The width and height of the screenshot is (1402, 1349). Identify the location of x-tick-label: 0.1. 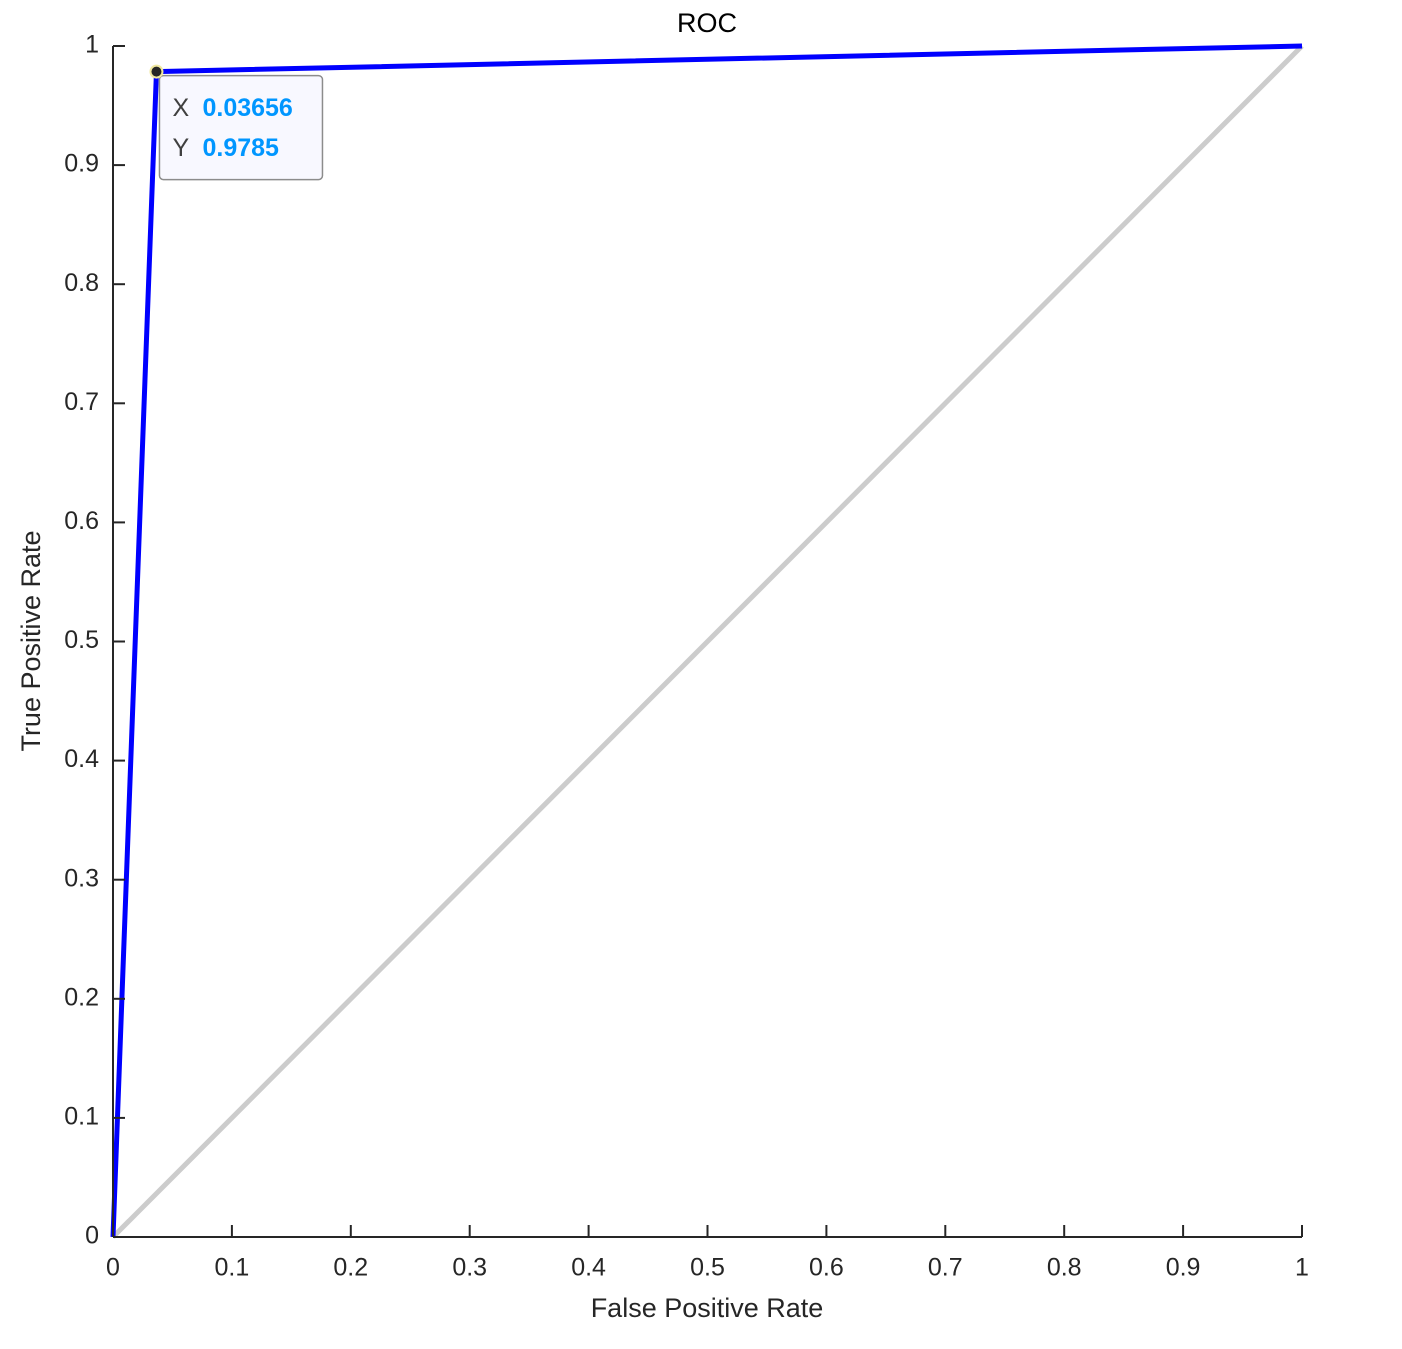
(232, 1268).